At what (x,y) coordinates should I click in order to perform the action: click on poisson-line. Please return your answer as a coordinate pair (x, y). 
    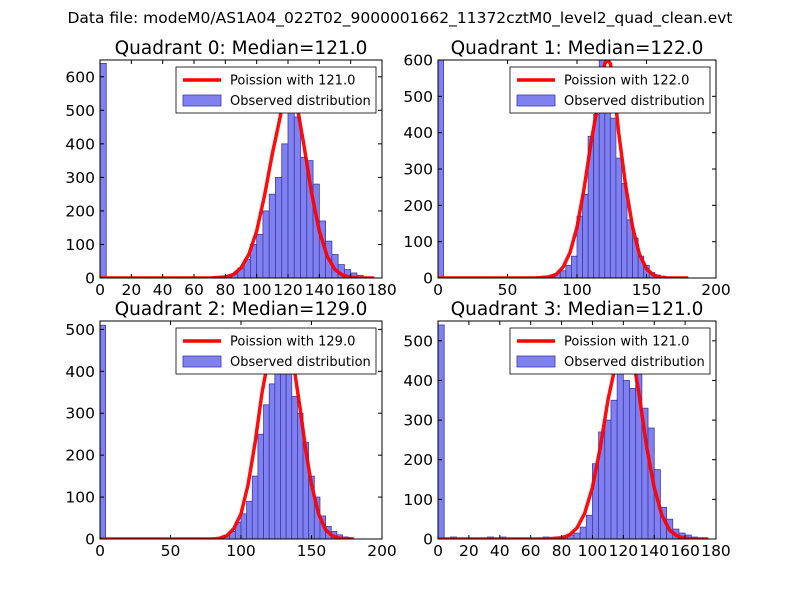
    Looking at the image, I should click on (563, 169).